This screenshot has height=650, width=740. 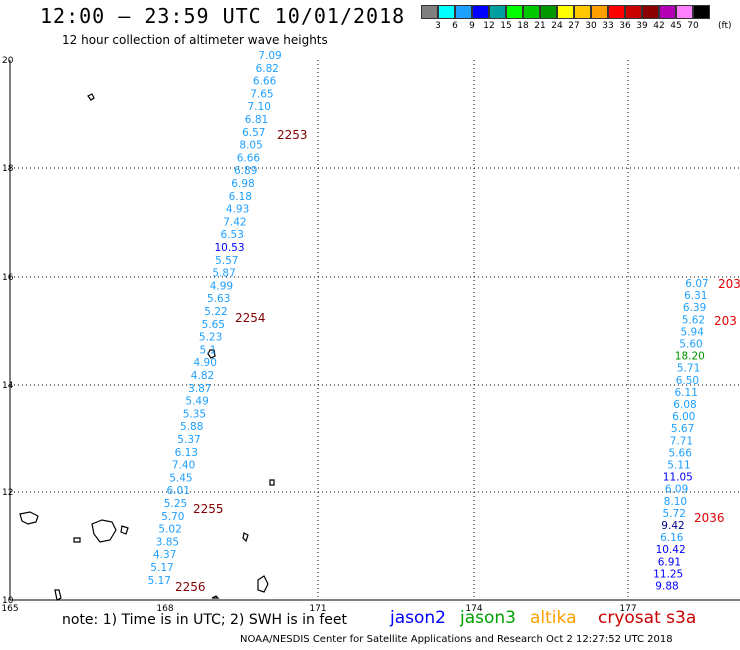 I want to click on wave-height-colorbar, so click(x=565, y=12).